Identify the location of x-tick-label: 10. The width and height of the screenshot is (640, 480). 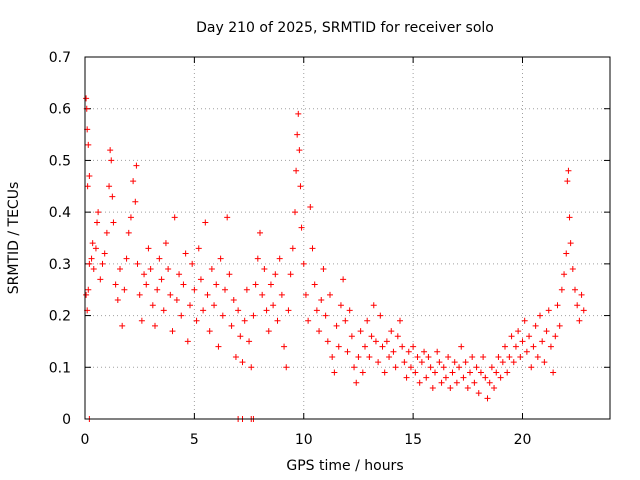
(304, 440).